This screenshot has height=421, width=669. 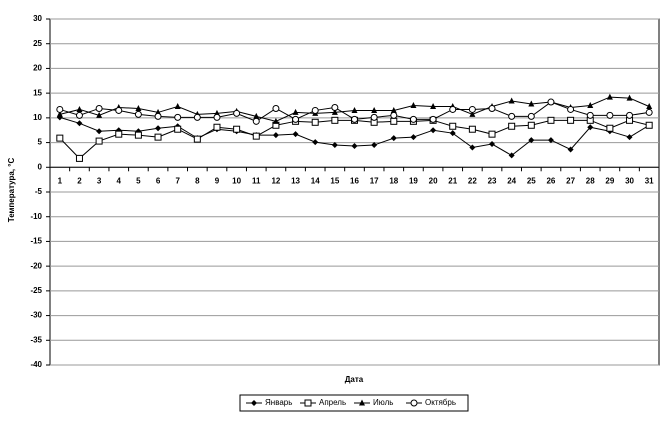 I want to click on x-tick-label: 17, so click(x=374, y=180).